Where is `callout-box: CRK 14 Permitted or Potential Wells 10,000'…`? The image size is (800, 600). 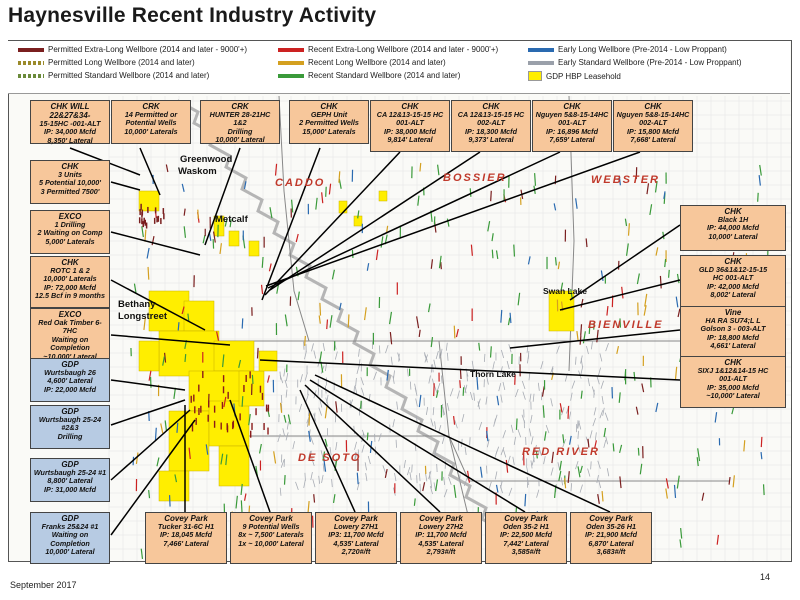
callout-box: CRK 14 Permitted or Potential Wells 10,000'… is located at coordinates (151, 122).